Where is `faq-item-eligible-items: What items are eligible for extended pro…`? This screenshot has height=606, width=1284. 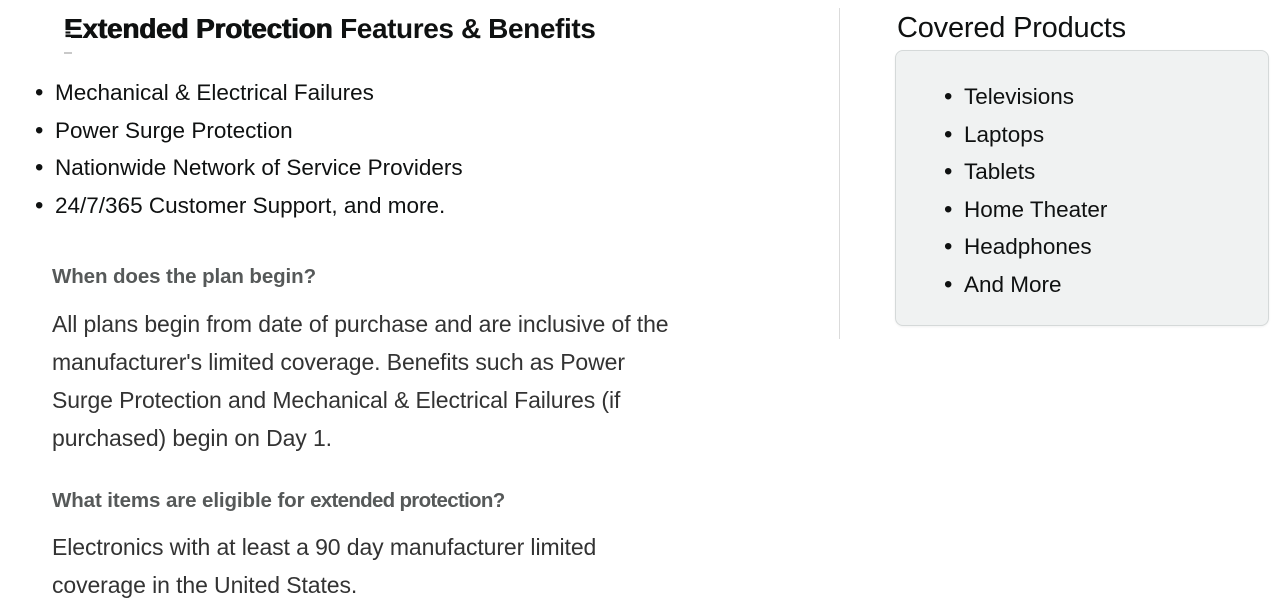 faq-item-eligible-items: What items are eligible for extended pro… is located at coordinates (424, 546).